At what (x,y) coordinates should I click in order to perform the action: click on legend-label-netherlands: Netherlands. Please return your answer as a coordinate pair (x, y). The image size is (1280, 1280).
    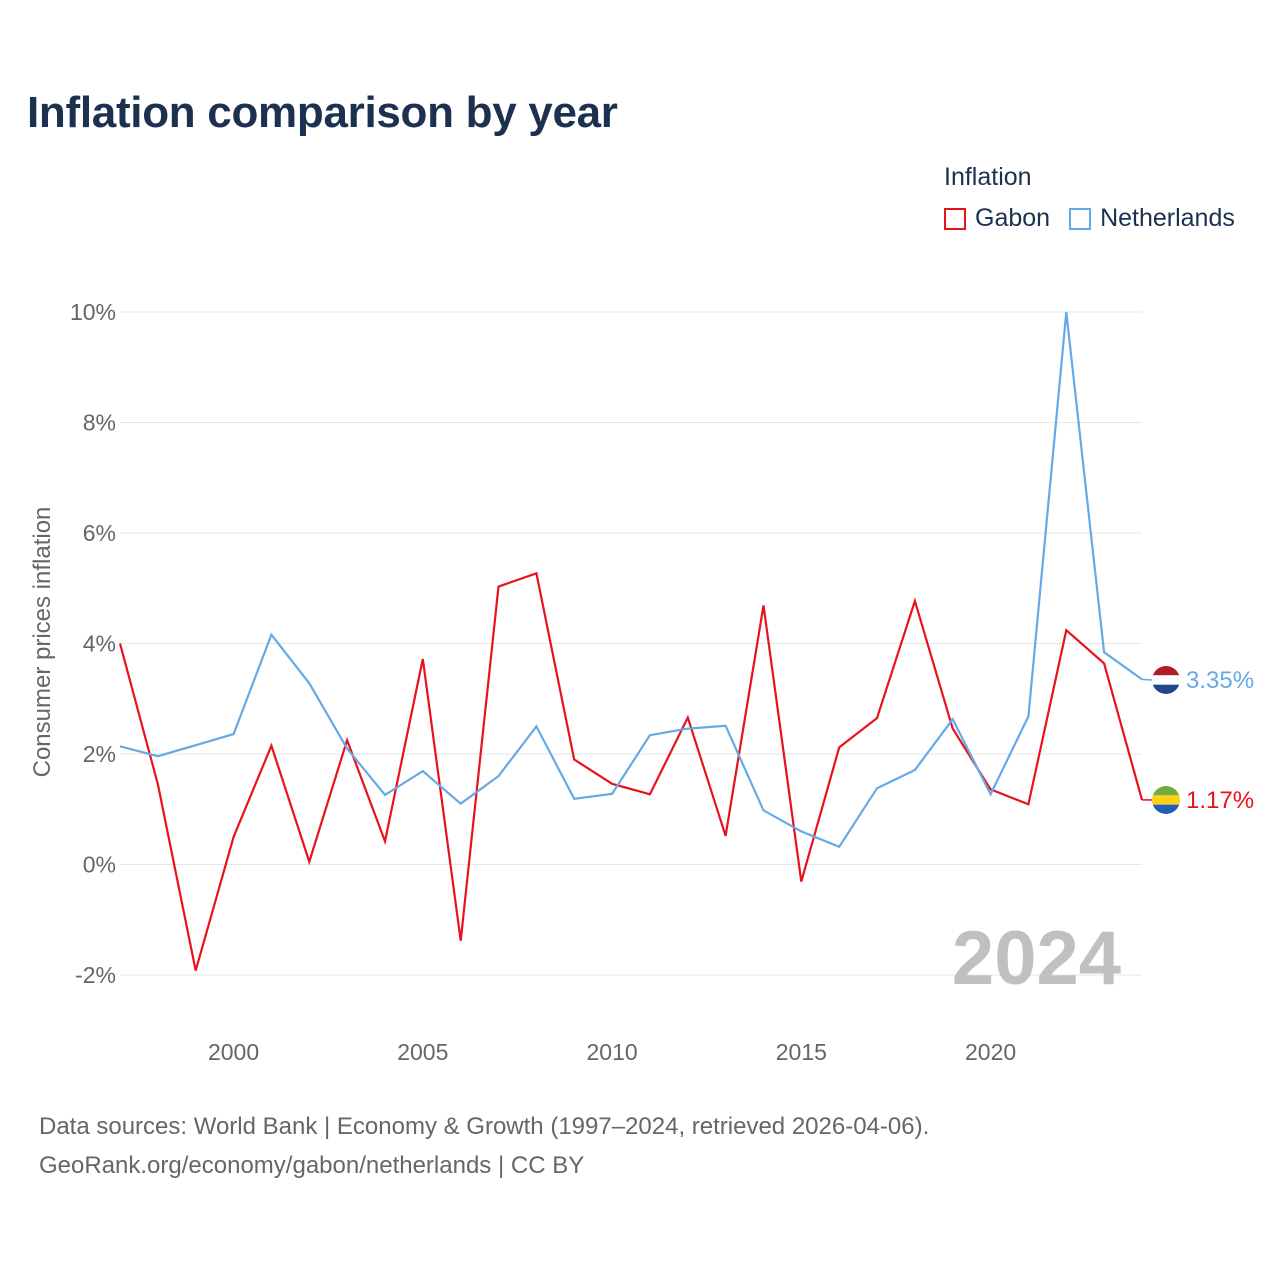
    Looking at the image, I should click on (1167, 218).